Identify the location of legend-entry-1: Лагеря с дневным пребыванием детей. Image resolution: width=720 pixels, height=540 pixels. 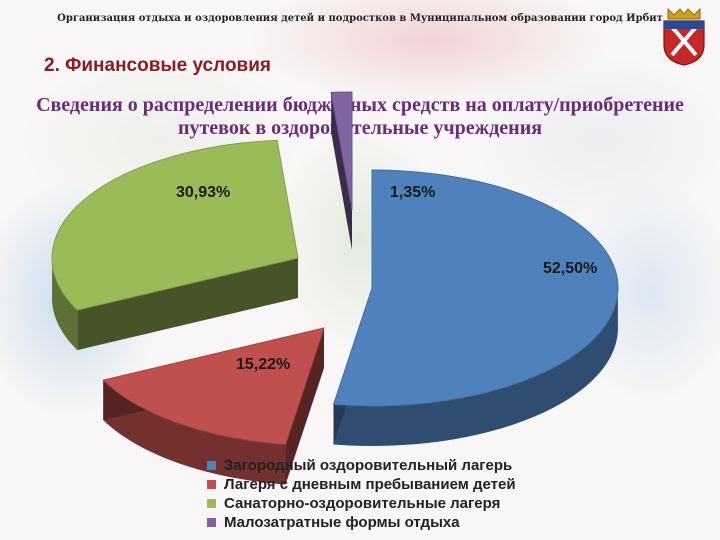
(361, 484).